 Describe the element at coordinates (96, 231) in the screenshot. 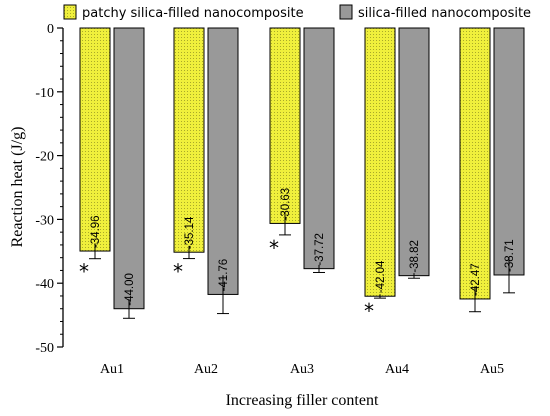

I see `data-label: -34.96` at that location.